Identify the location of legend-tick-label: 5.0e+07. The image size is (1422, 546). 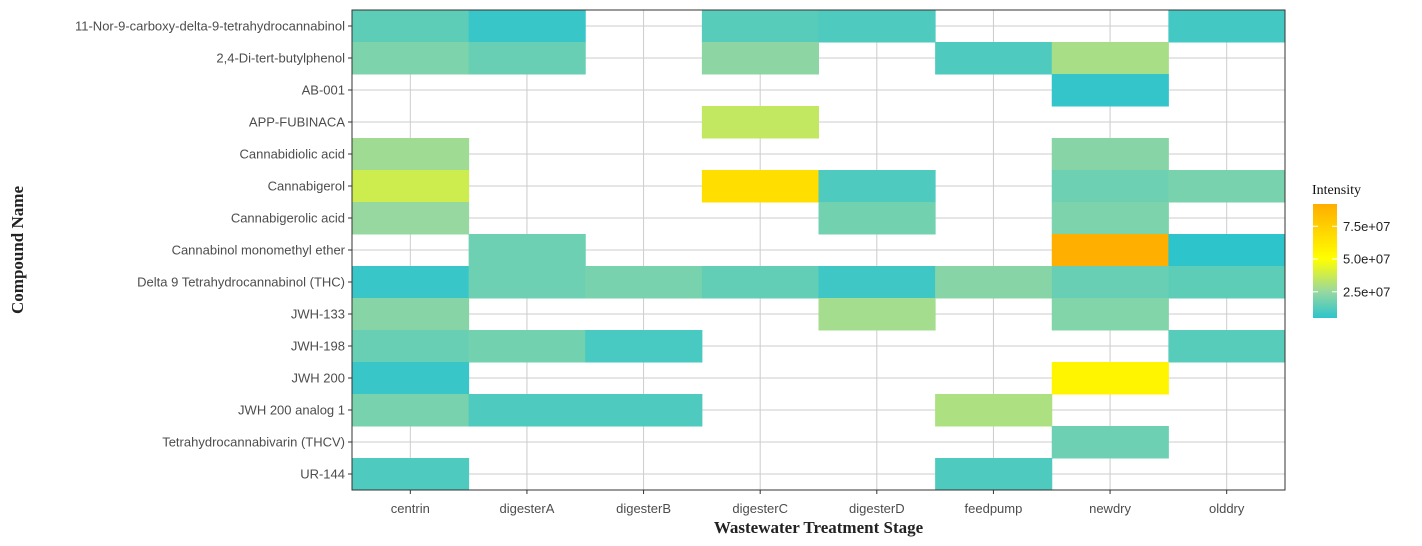
(1366, 259).